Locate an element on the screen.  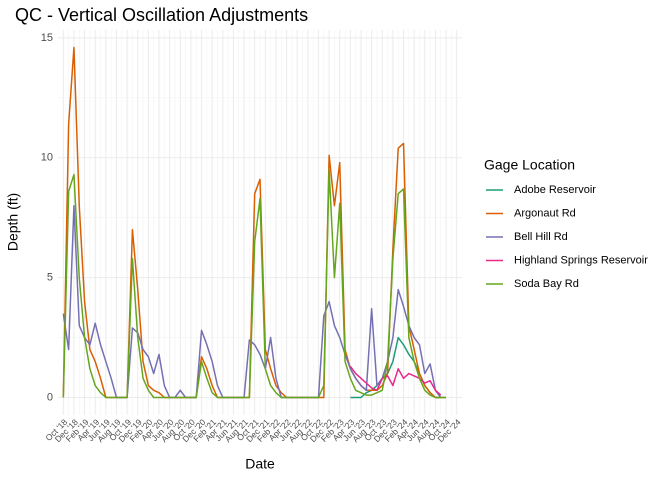
y-tick-label: 5 is located at coordinates (50, 278).